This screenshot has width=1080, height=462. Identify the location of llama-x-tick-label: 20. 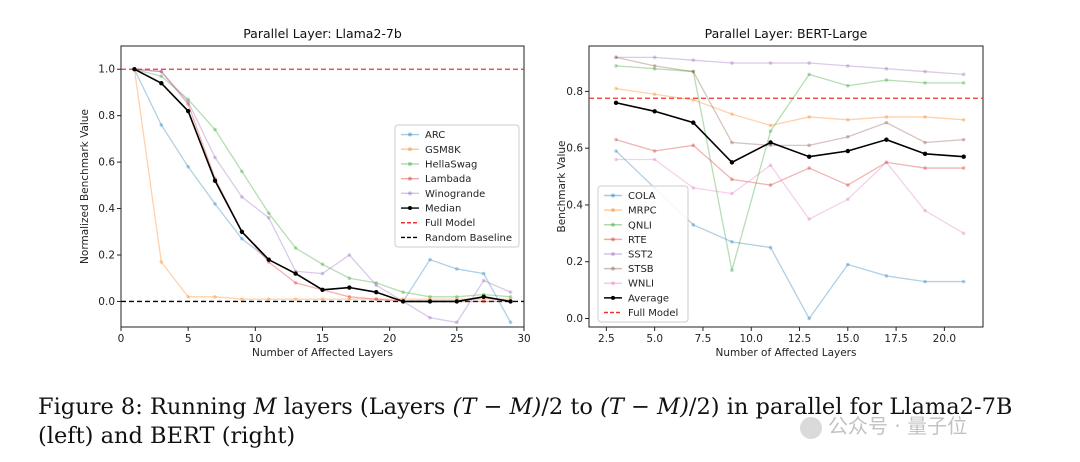
(389, 339).